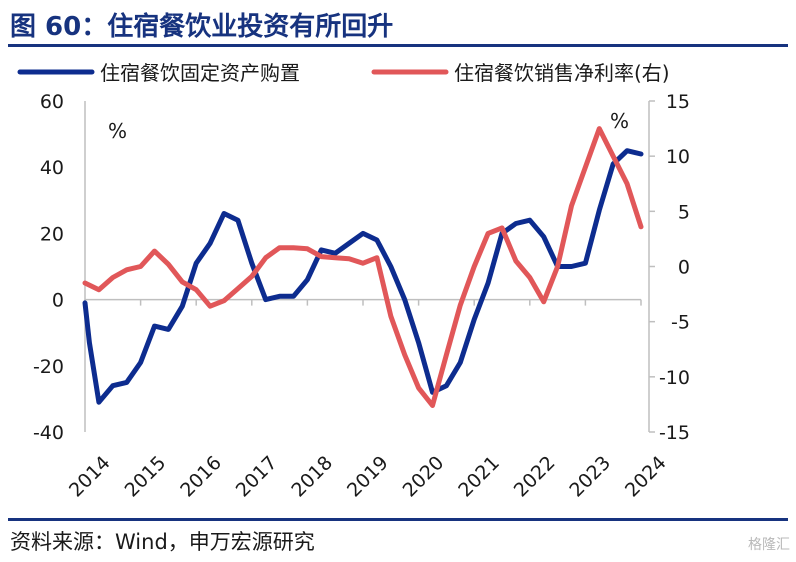 The height and width of the screenshot is (562, 796). What do you see at coordinates (117, 131) in the screenshot?
I see `left-axis-unit: %` at bounding box center [117, 131].